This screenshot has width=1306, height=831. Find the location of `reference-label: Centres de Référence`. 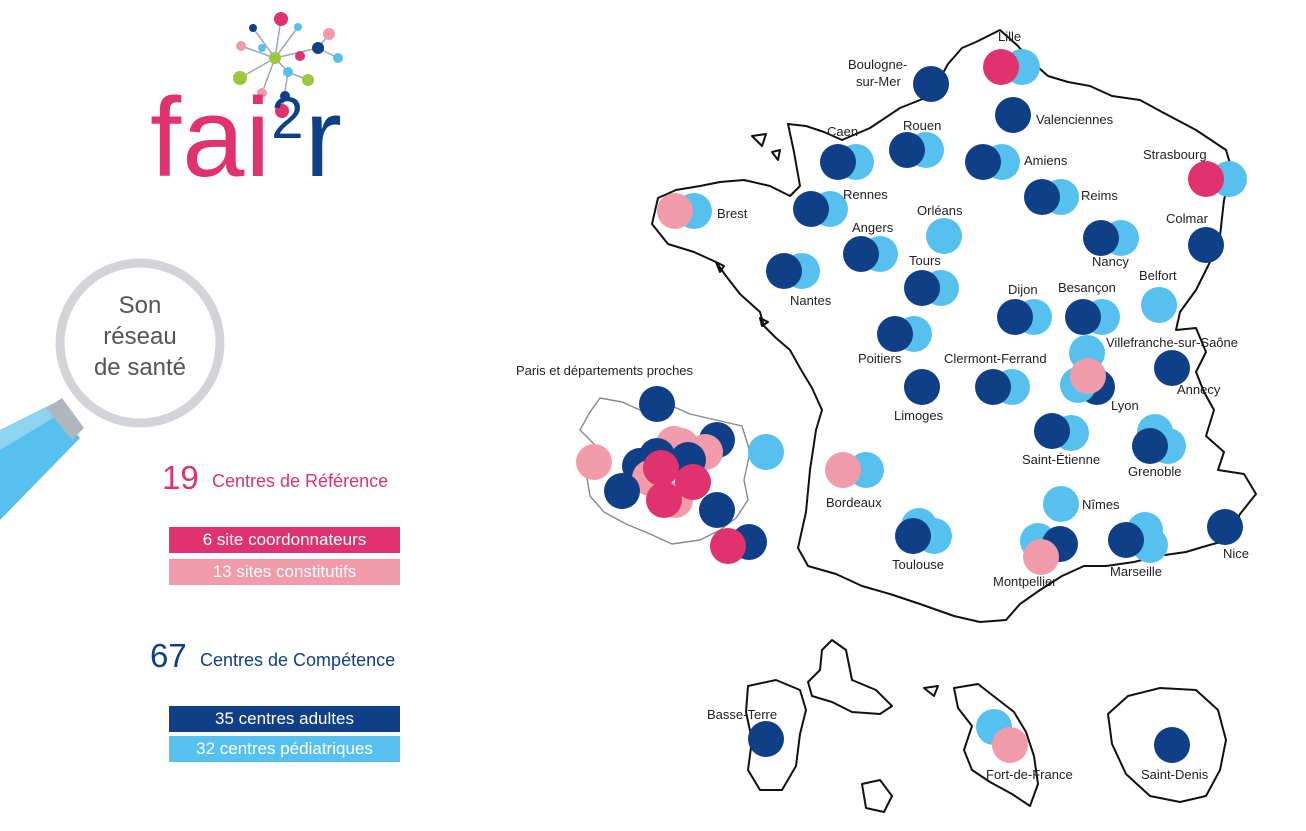

reference-label: Centres de Référence is located at coordinates (300, 481).